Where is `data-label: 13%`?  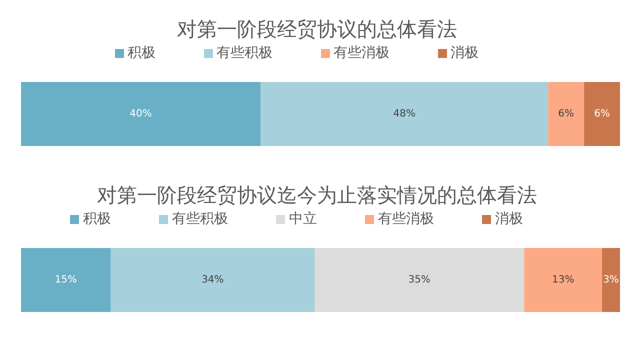 data-label: 13% is located at coordinates (563, 280).